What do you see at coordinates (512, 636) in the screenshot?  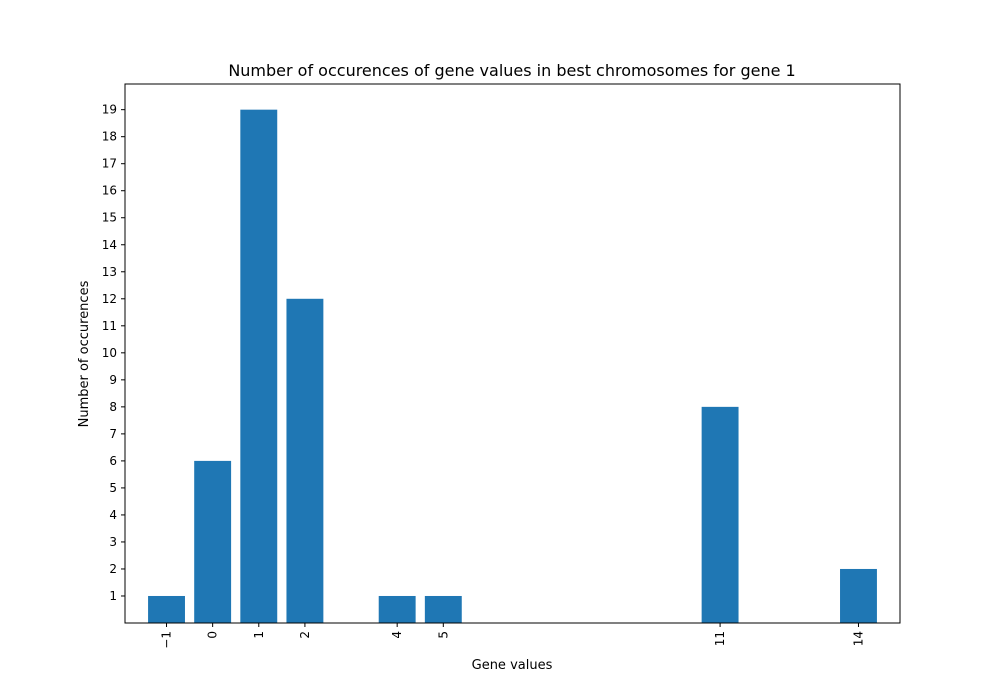 I see `x-axis-ticks: −1 0 1 2 4 5 11 14` at bounding box center [512, 636].